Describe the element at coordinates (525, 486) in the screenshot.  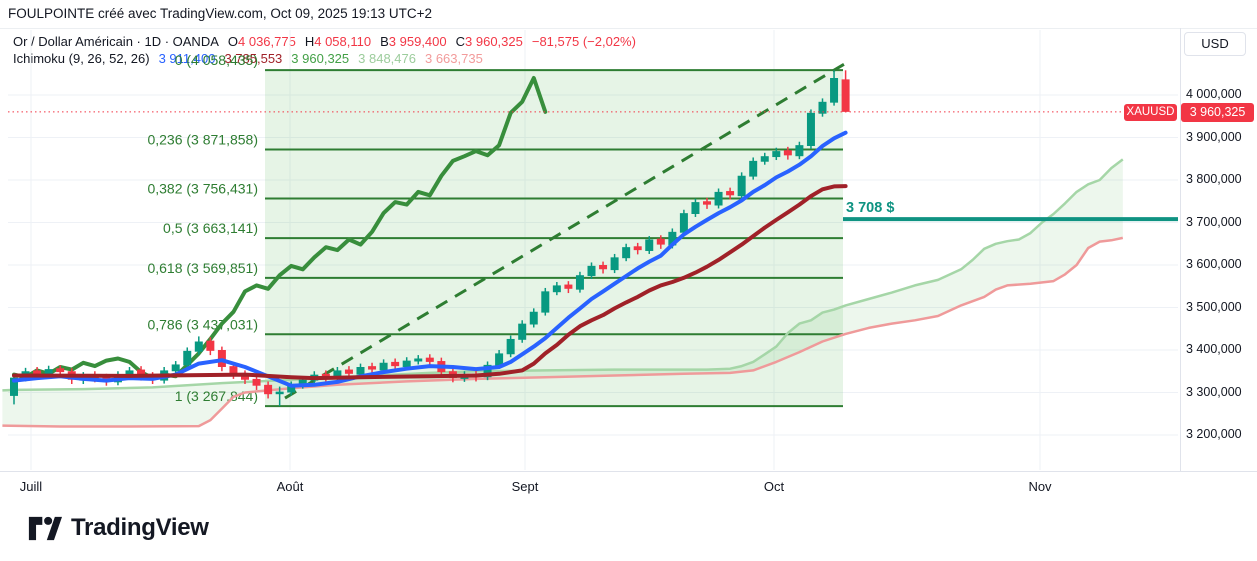
I see `month-label: Sept` at that location.